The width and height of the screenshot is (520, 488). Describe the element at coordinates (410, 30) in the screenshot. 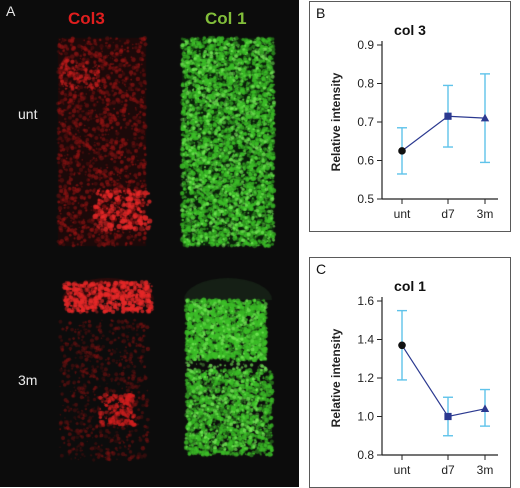

I see `chart-title: col 3` at that location.